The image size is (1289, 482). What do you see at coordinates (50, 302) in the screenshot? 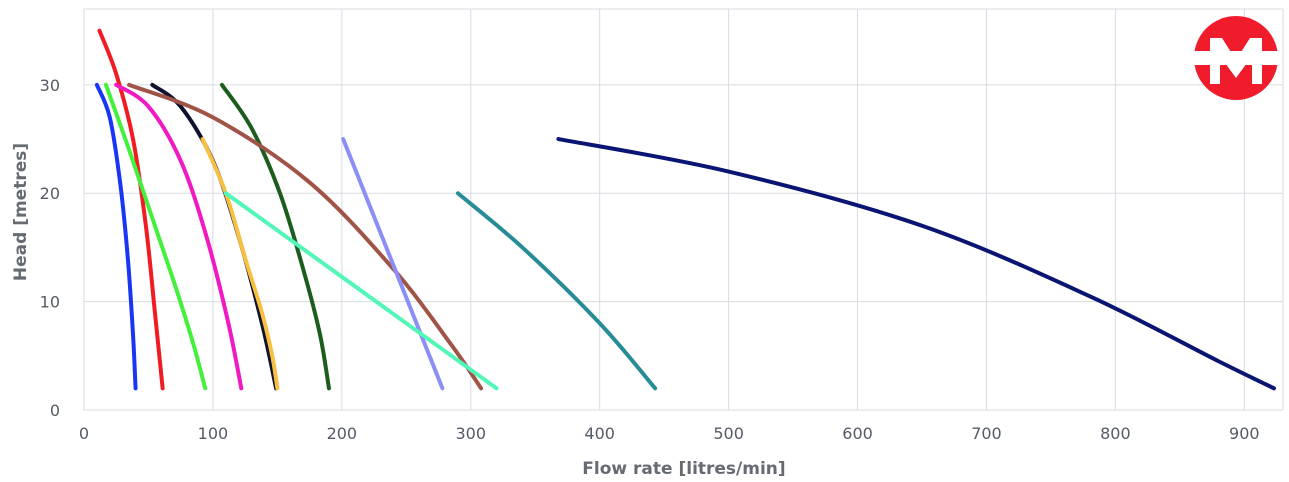
I see `y-tick-label: 10` at bounding box center [50, 302].